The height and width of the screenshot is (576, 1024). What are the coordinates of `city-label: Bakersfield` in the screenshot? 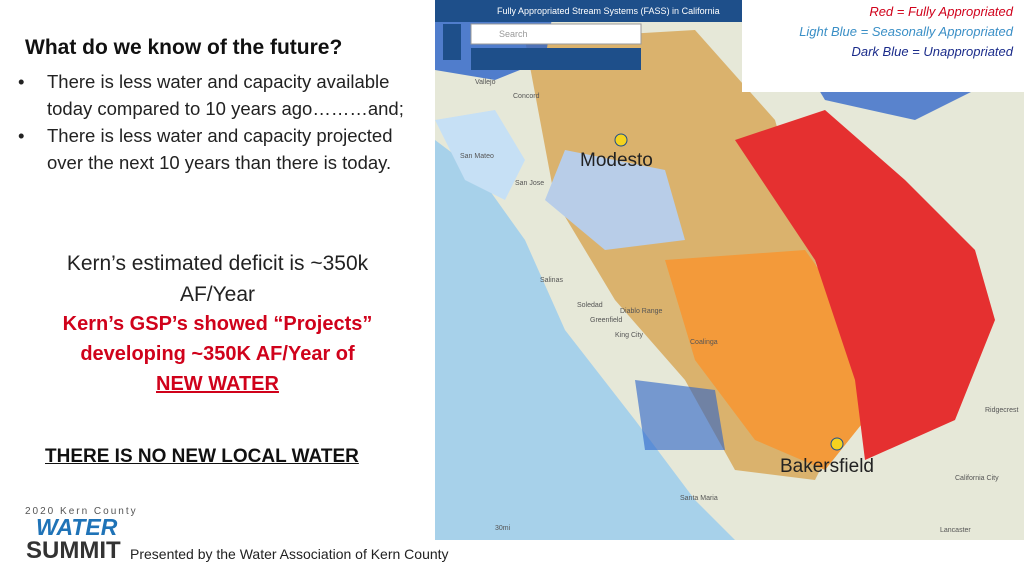 It's located at (827, 466).